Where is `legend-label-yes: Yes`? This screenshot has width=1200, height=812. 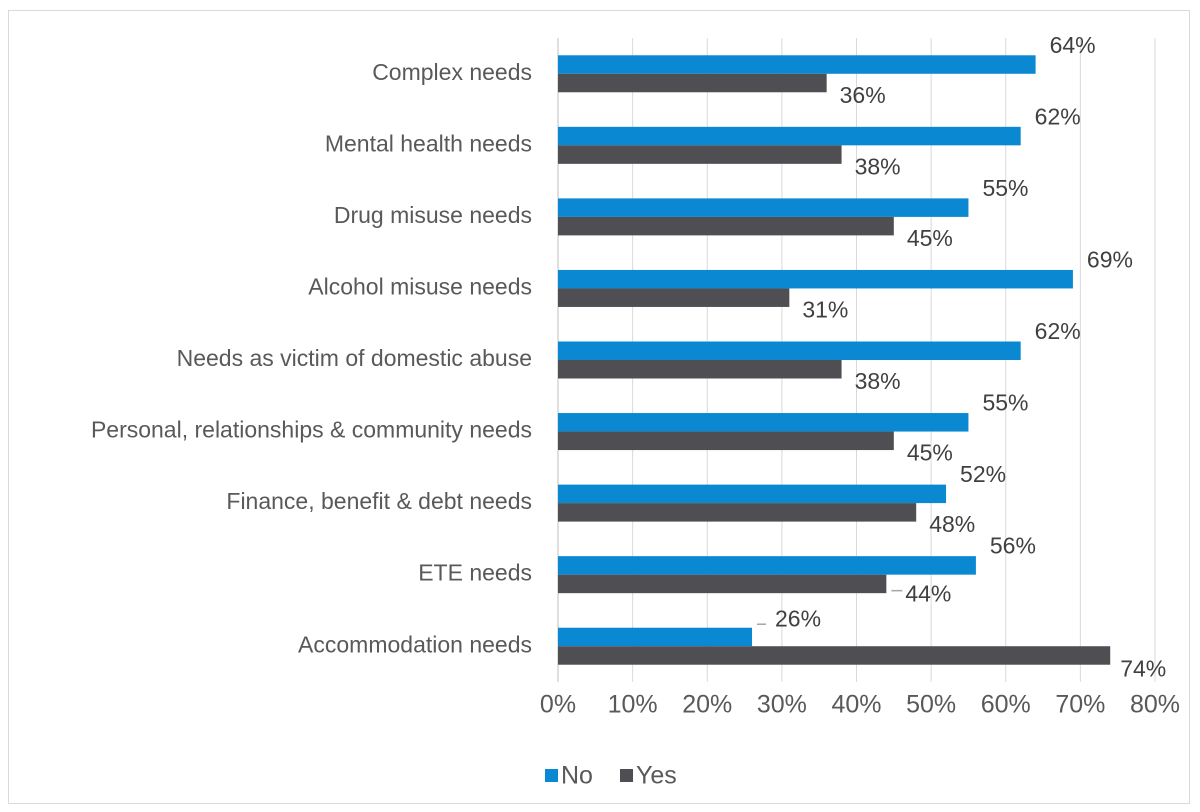 legend-label-yes: Yes is located at coordinates (656, 776).